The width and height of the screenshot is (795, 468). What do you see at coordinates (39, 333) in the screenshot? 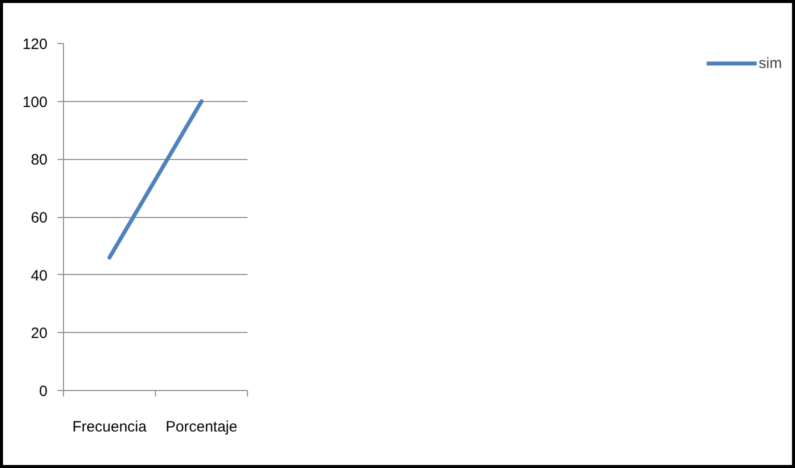
I see `y-tick-label: 20` at bounding box center [39, 333].